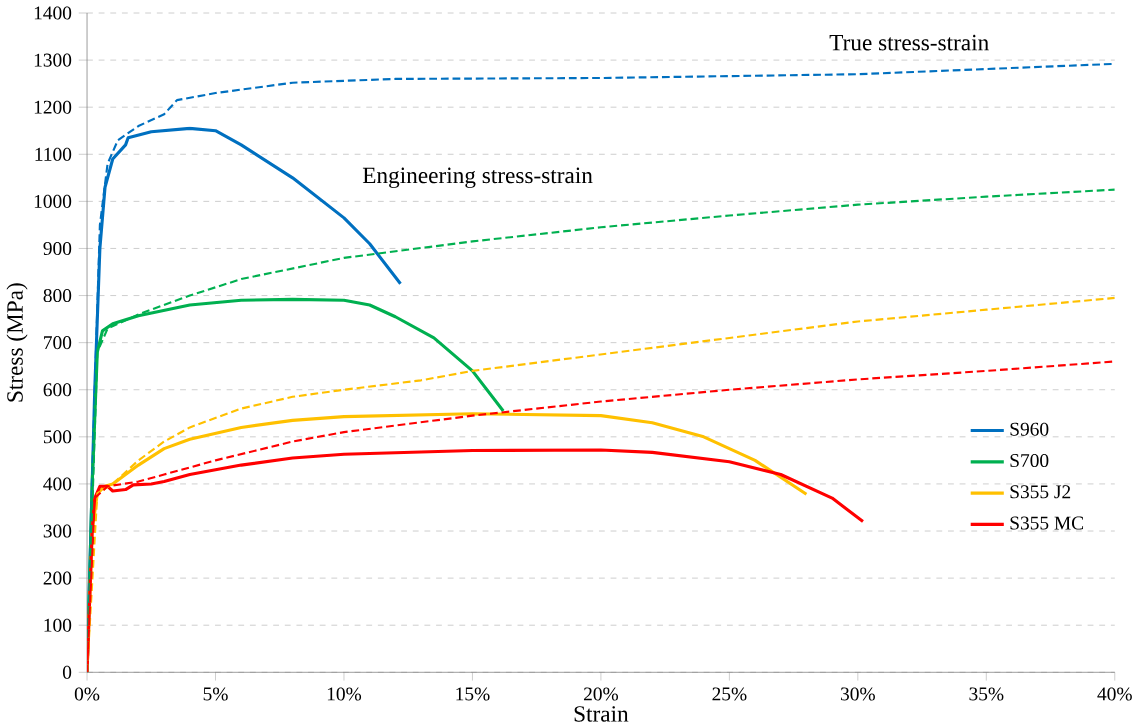 This screenshot has height=728, width=1139. What do you see at coordinates (1029, 429) in the screenshot?
I see `legend-label: S960` at bounding box center [1029, 429].